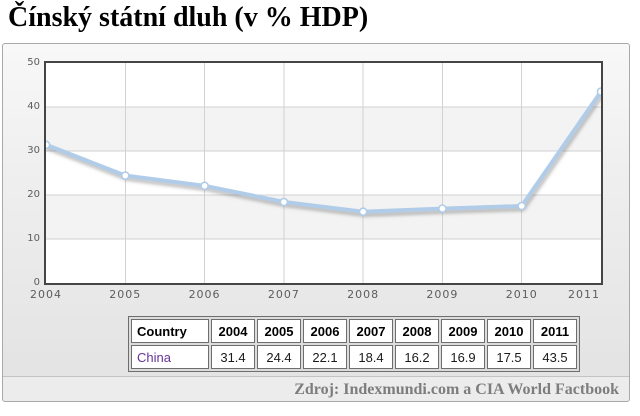 The width and height of the screenshot is (640, 416). I want to click on table-header-cell: 2011, so click(555, 331).